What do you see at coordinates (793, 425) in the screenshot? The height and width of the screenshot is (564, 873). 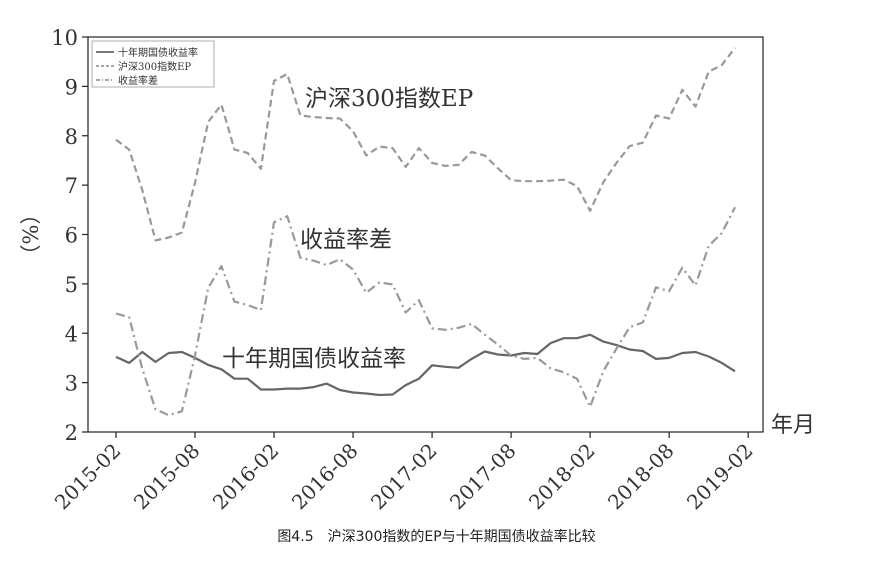 I see `x-axis-label: 年月` at bounding box center [793, 425].